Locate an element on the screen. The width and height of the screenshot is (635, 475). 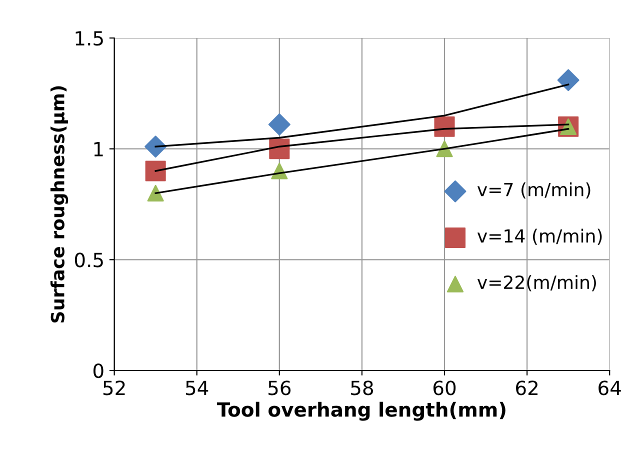
legend-label: v=22(m/min) is located at coordinates (536, 283).